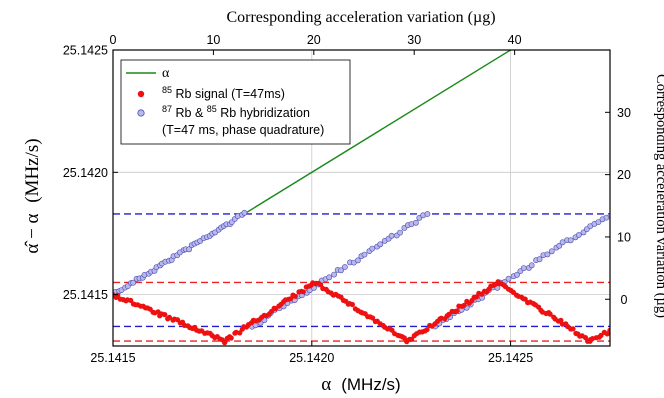  What do you see at coordinates (85, 295) in the screenshot?
I see `y-tick-label: 25.1415` at bounding box center [85, 295].